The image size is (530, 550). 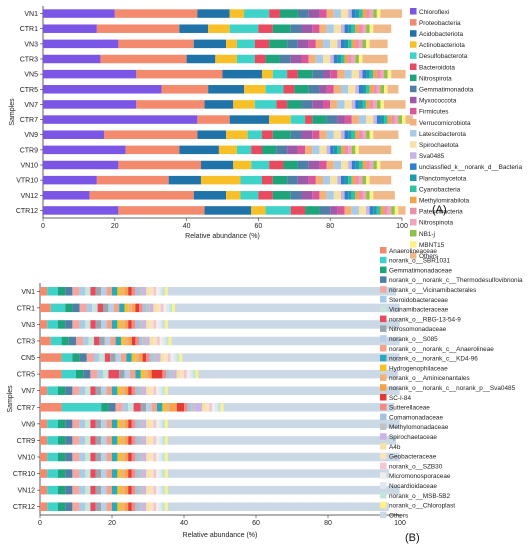 I want to click on panel-a-legend-label: Firmicutes, so click(x=433, y=112).